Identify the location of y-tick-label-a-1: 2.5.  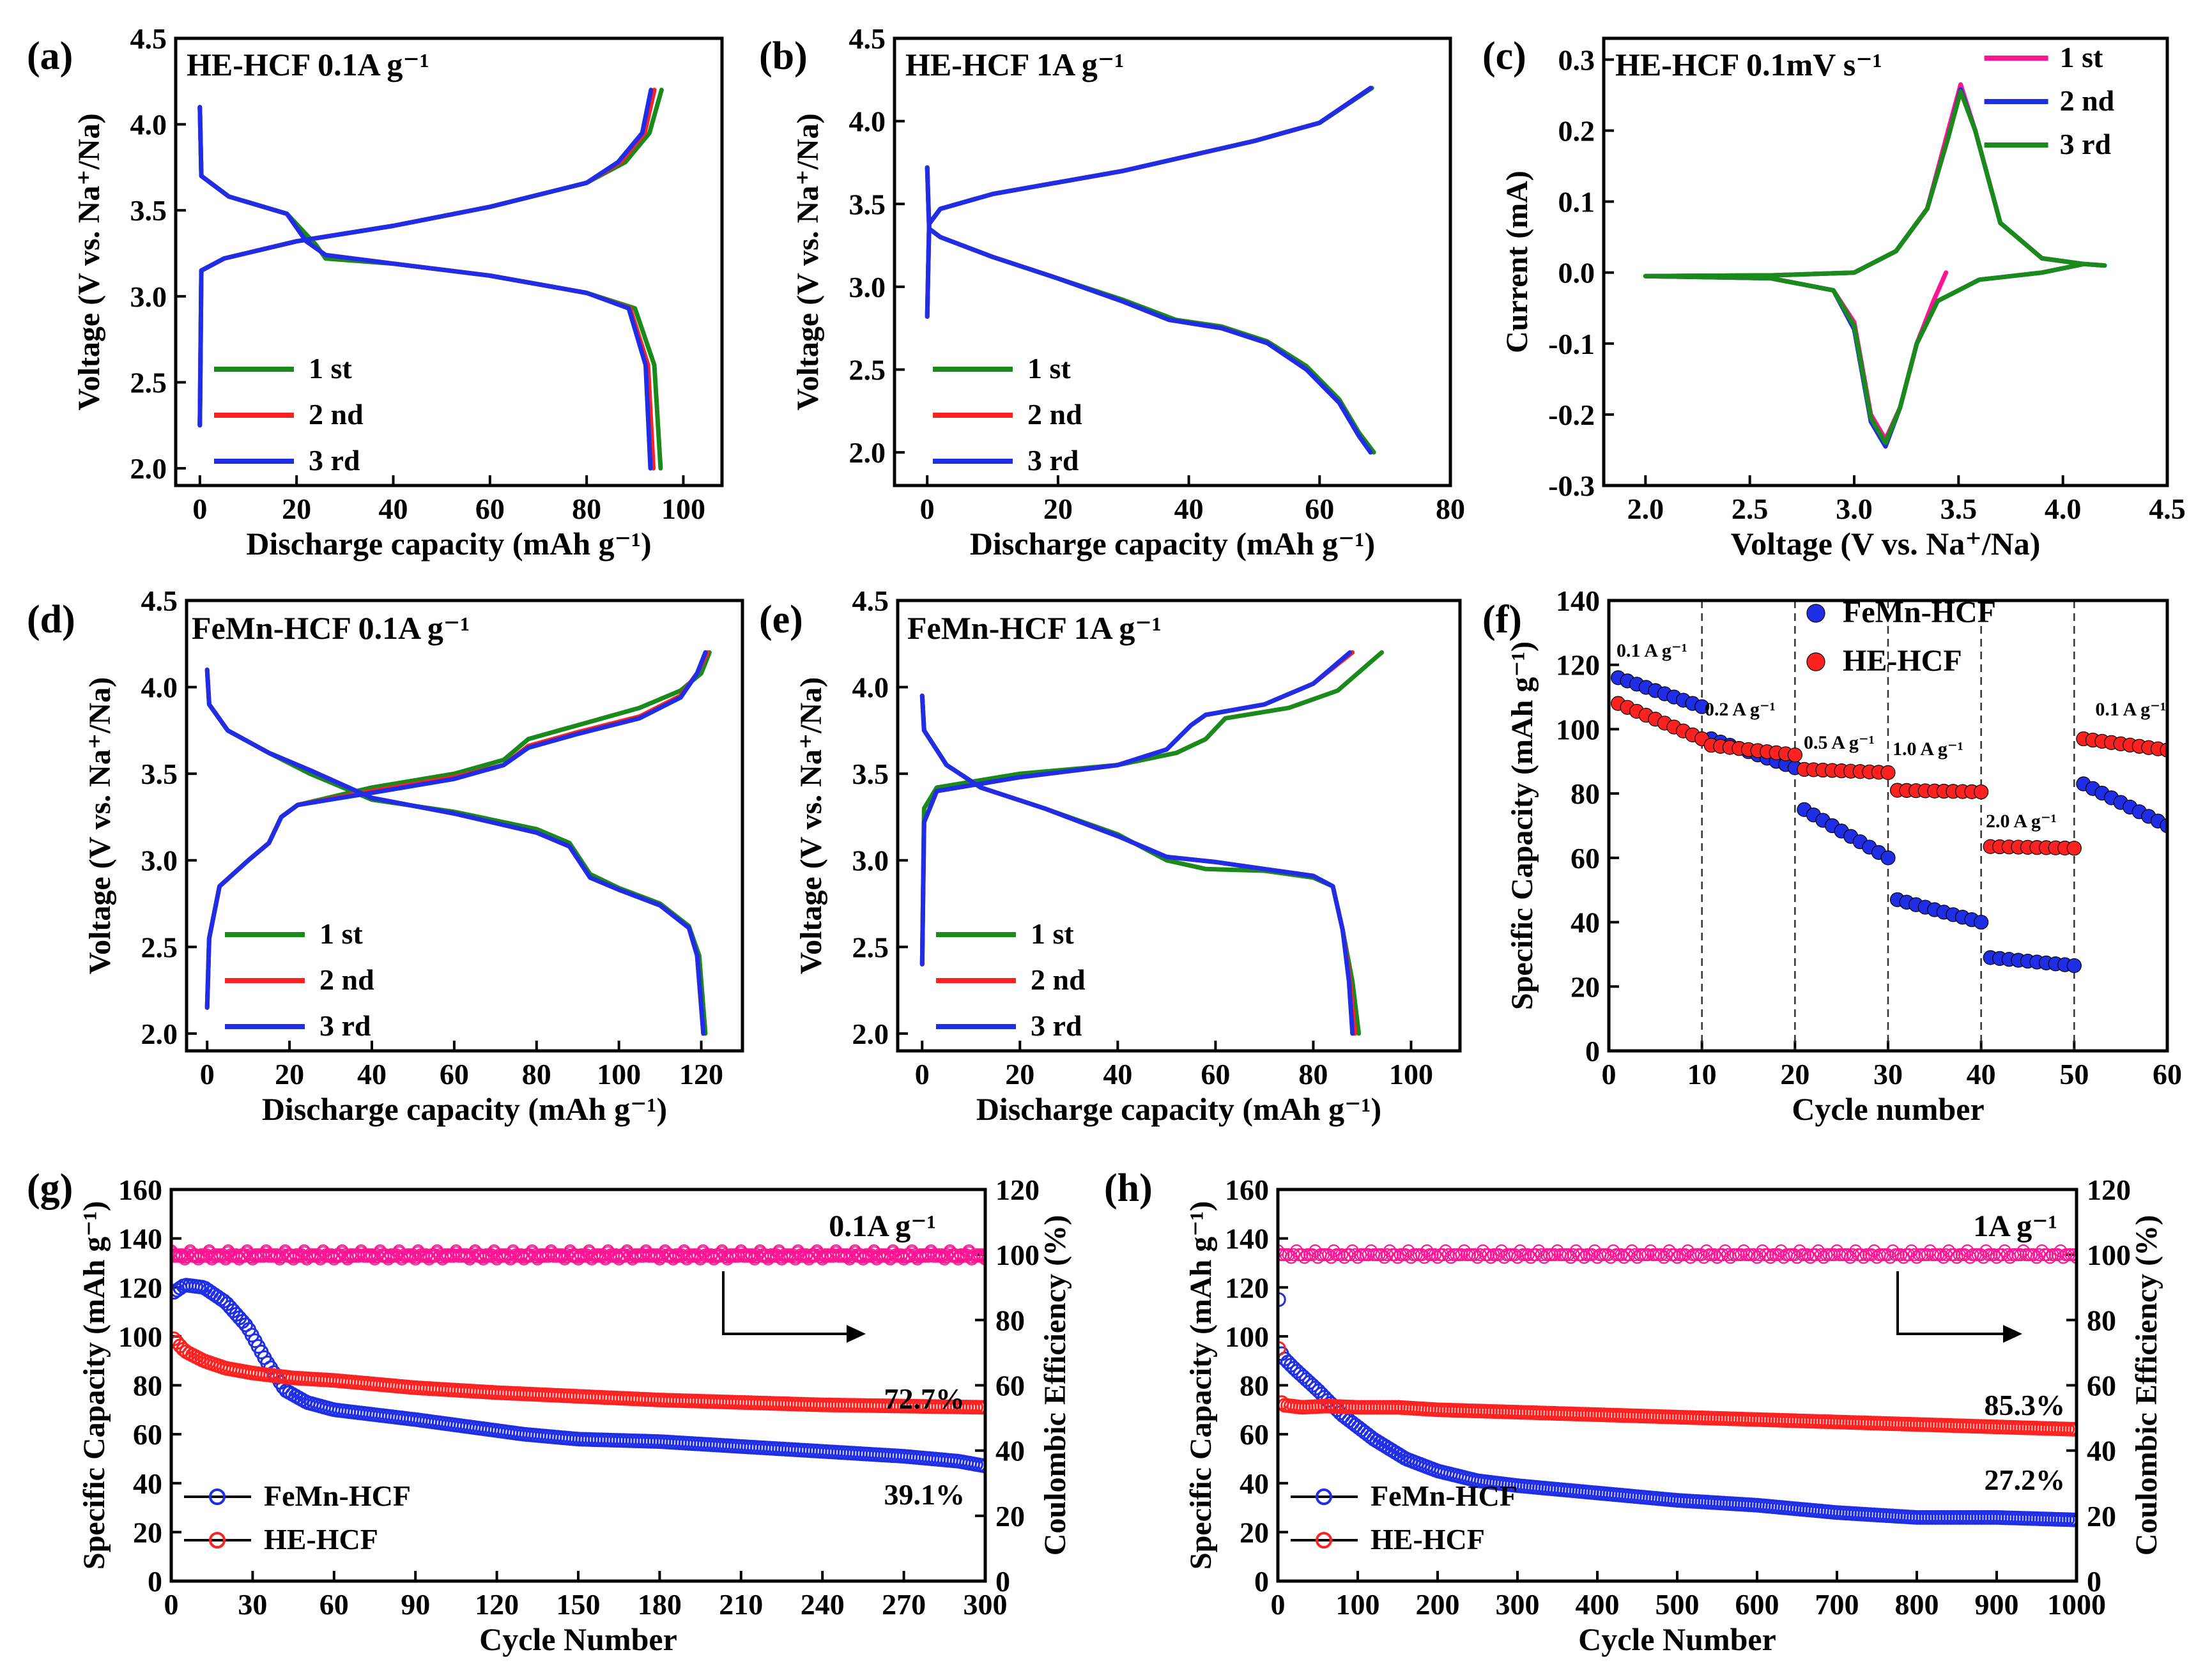
(148, 382).